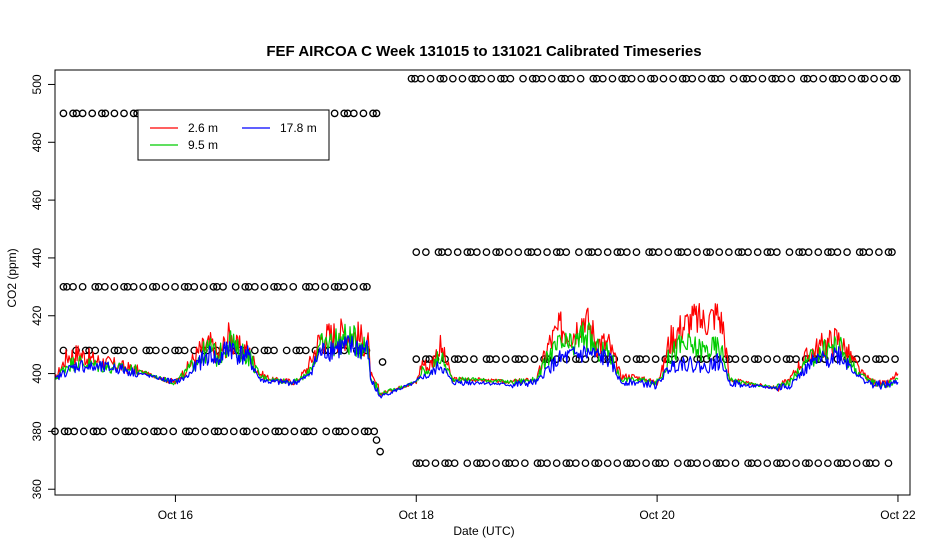 This screenshot has width=936, height=540. I want to click on x-tick-label: Oct 20, so click(657, 515).